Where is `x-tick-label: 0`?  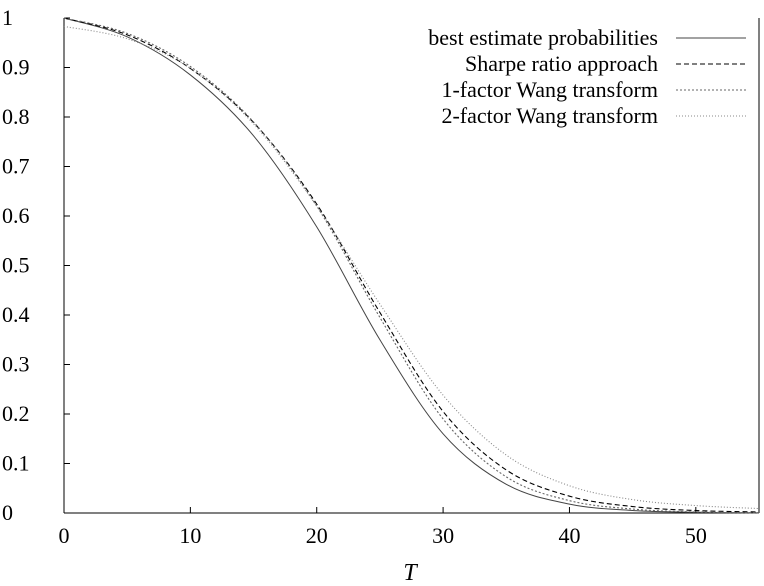 x-tick-label: 0 is located at coordinates (64, 535).